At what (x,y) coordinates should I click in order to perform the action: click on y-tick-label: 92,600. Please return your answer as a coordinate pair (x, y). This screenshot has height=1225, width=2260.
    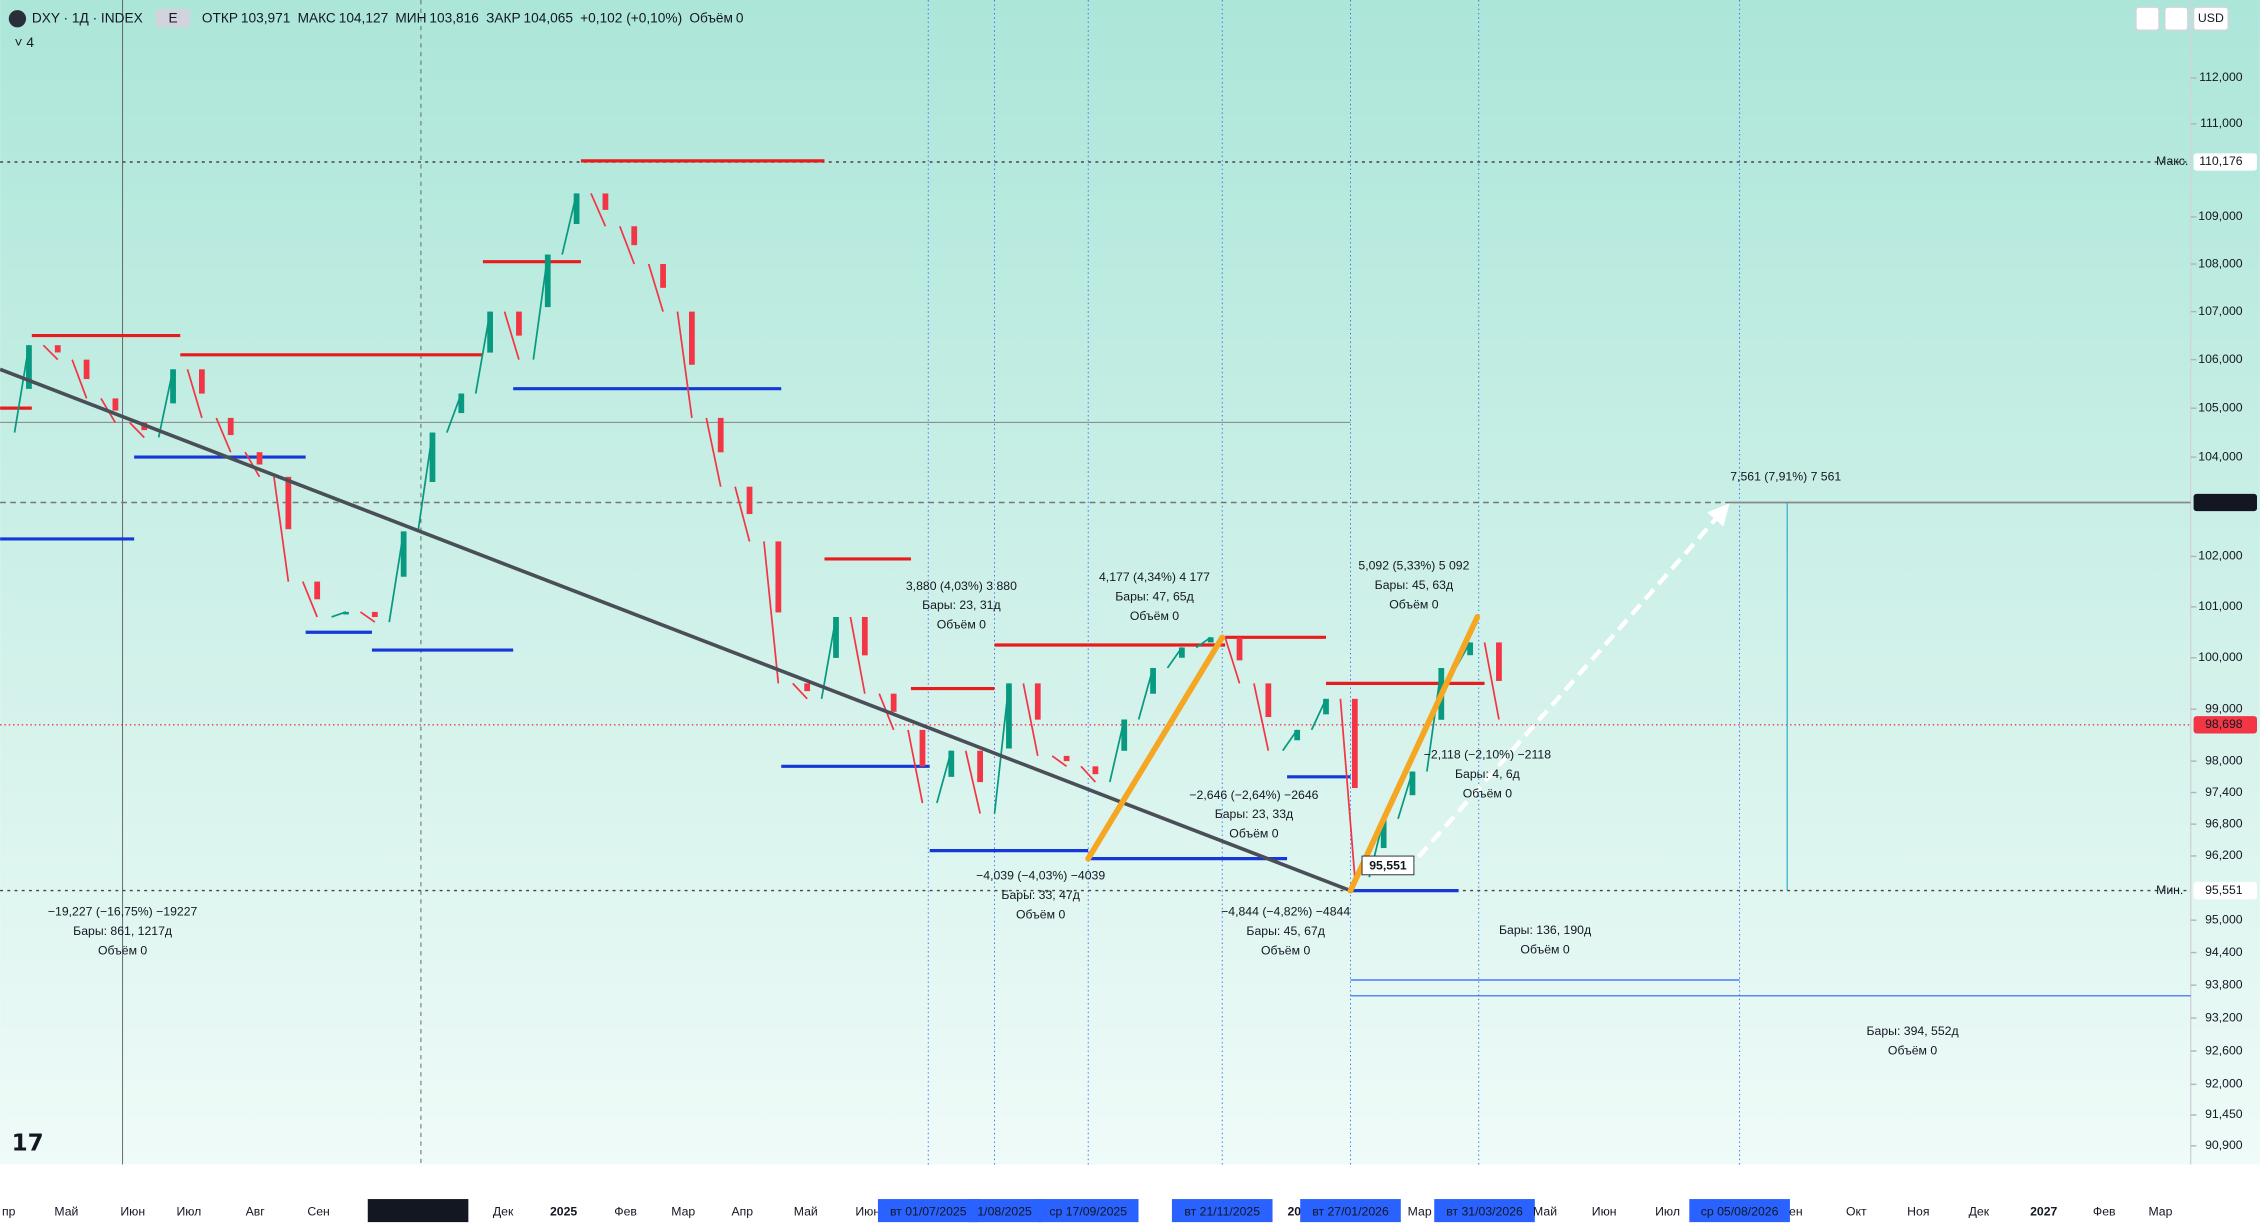
    Looking at the image, I should click on (2224, 1050).